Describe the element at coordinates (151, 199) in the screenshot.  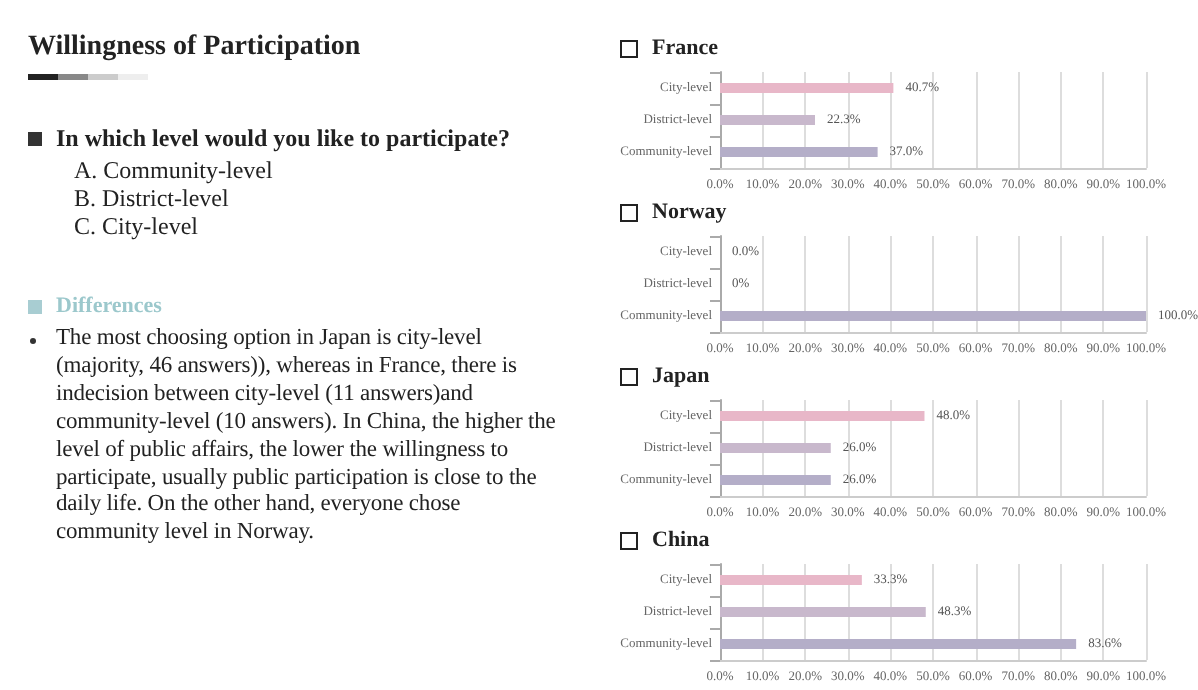
I see `text: B. District-level` at that location.